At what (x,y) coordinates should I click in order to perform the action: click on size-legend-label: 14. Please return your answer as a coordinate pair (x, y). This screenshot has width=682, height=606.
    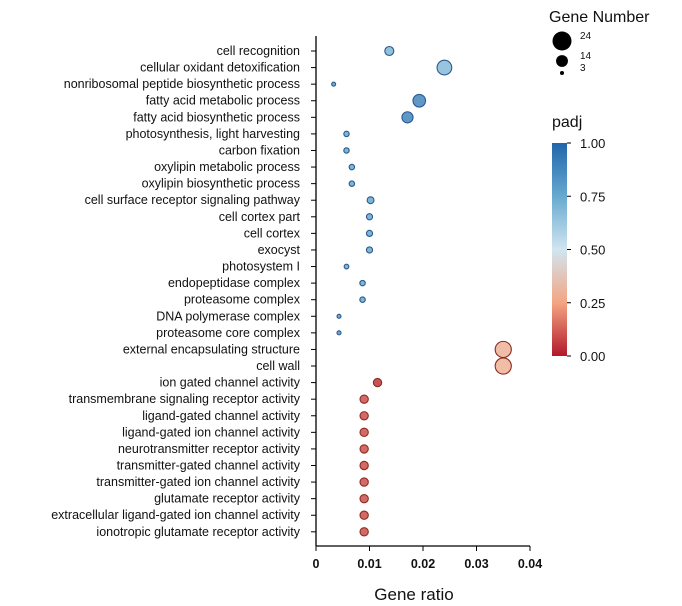
    Looking at the image, I should click on (586, 56).